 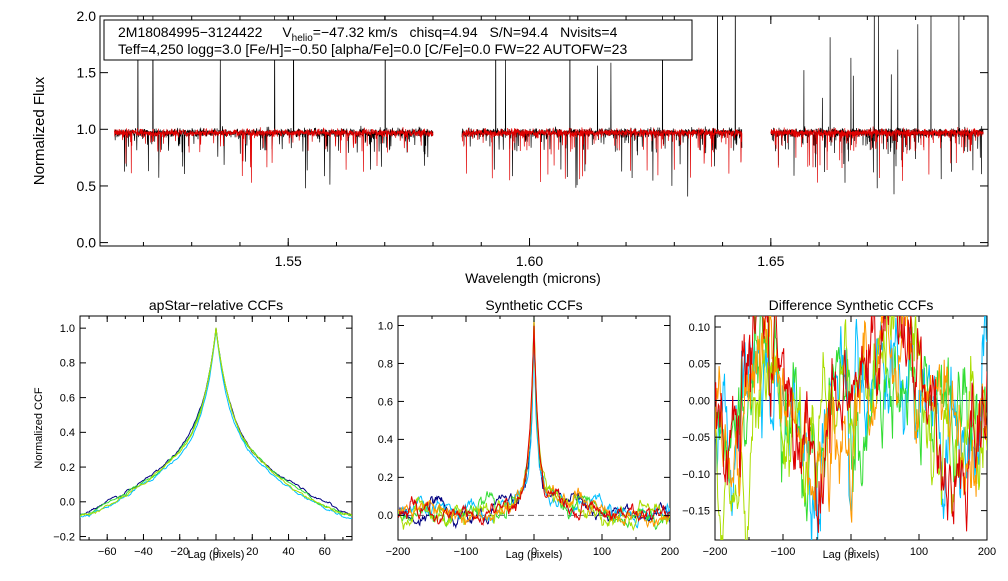 What do you see at coordinates (851, 305) in the screenshot?
I see `diff-ccf-title: Difference Synthetic CCFs` at bounding box center [851, 305].